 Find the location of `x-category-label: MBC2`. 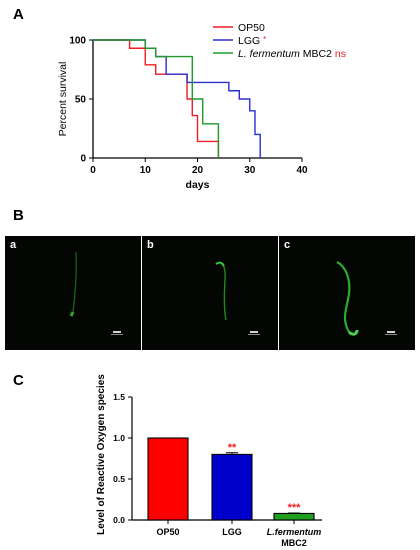

x-category-label: MBC2 is located at coordinates (294, 543).